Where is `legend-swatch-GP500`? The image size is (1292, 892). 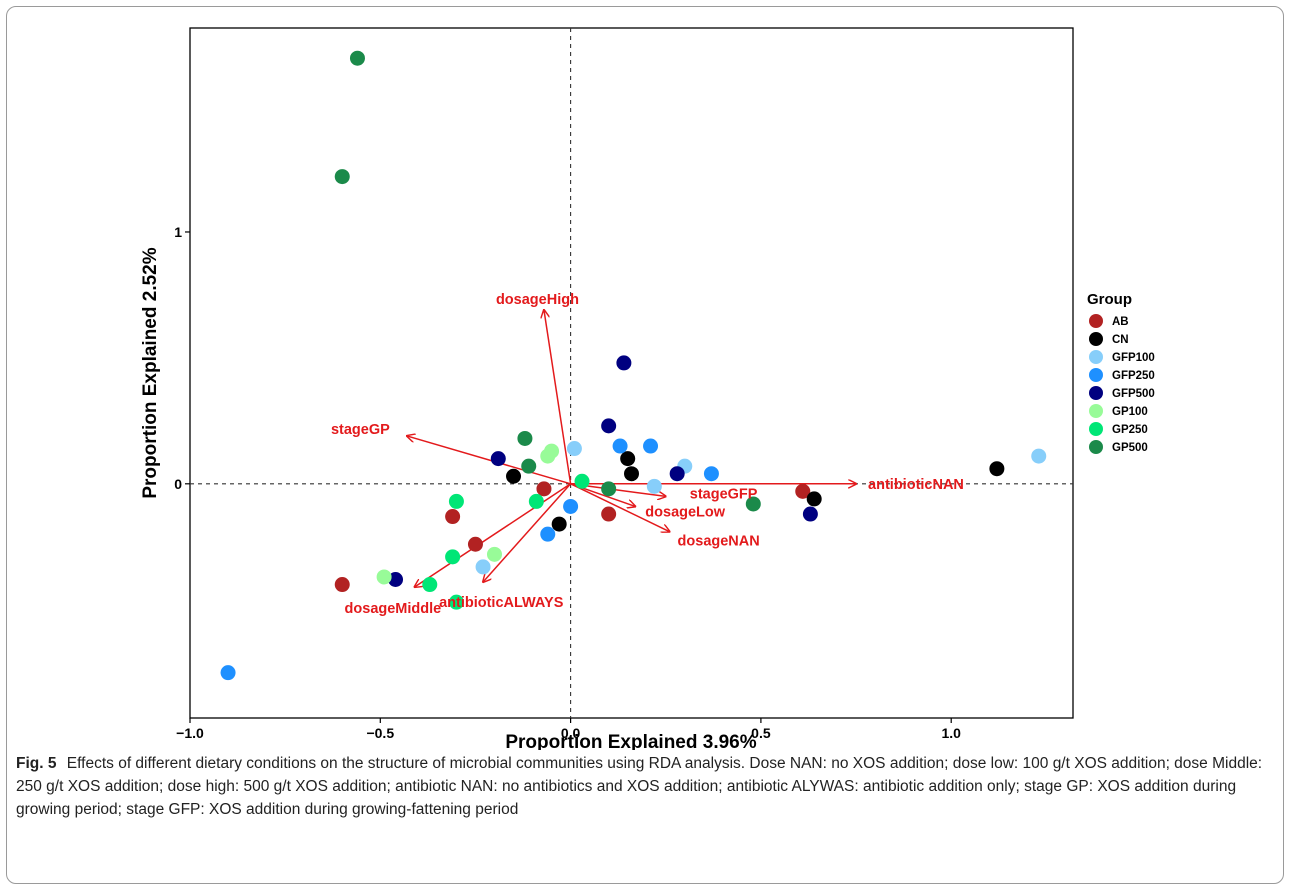
legend-swatch-GP500 is located at coordinates (1096, 447).